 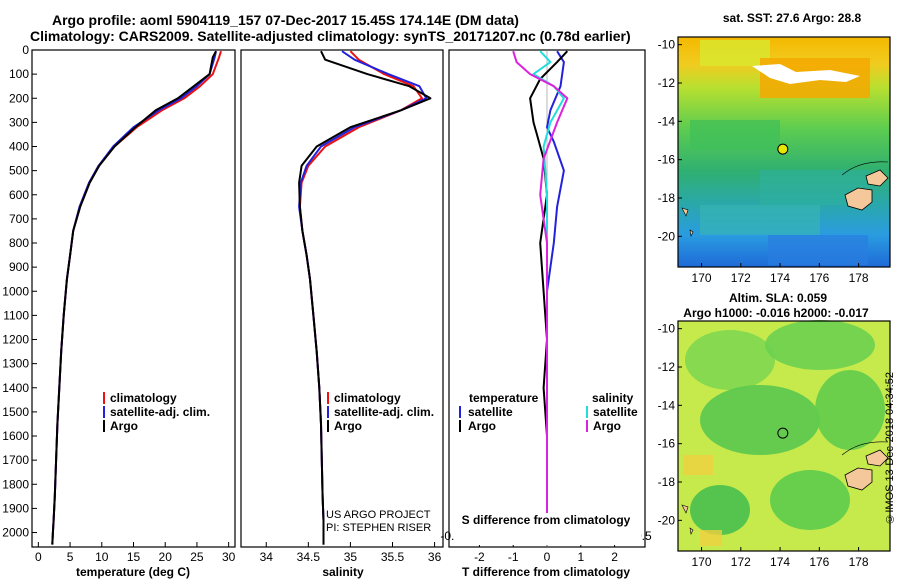 I want to click on argo-position-sst, so click(x=783, y=149).